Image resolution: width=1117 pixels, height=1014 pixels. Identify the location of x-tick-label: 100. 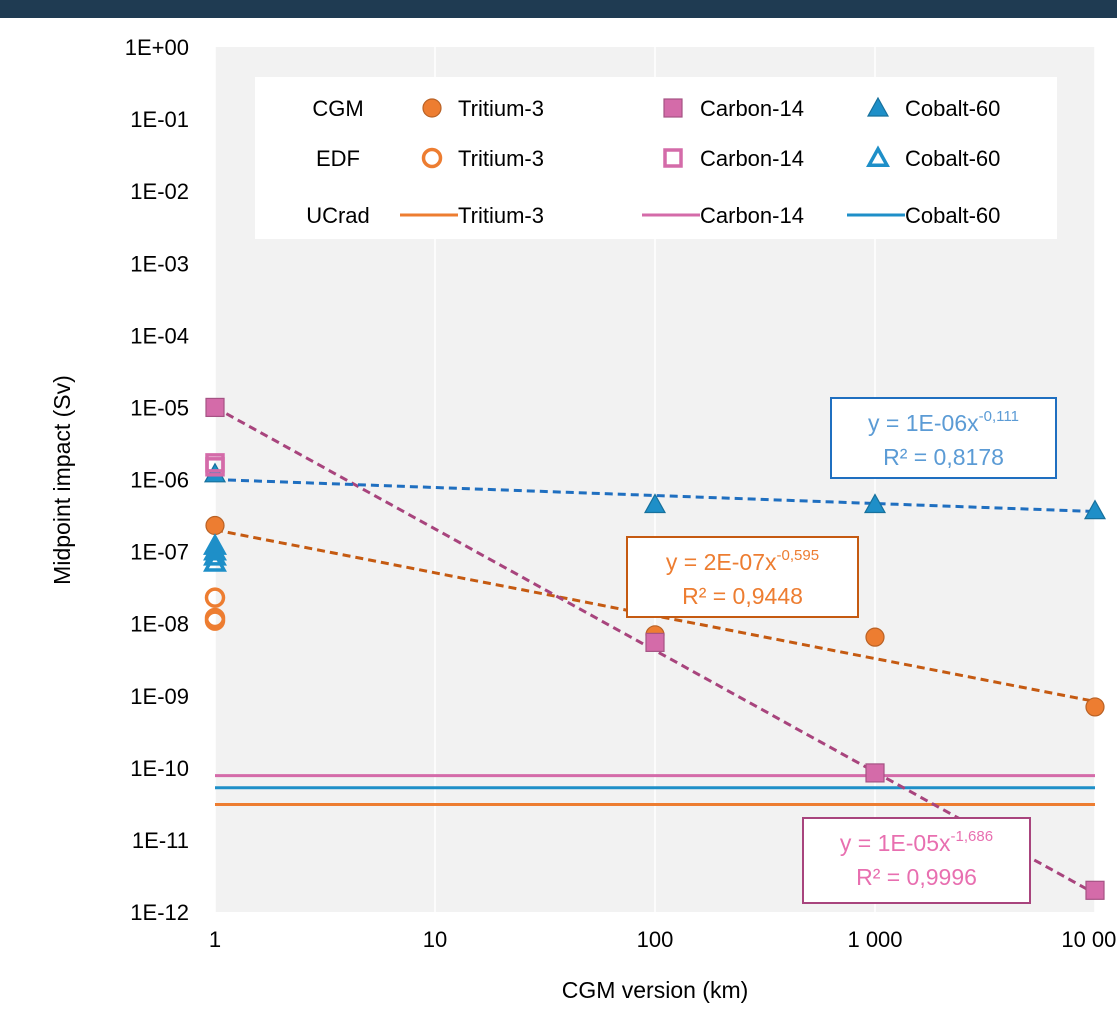
(655, 939).